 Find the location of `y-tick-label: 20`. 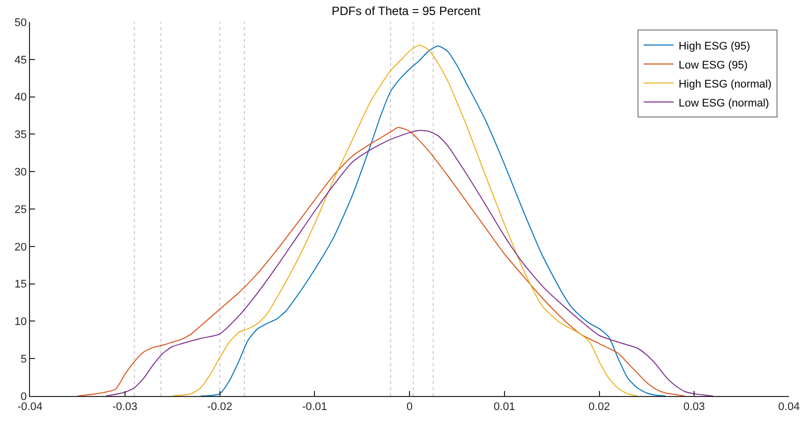

y-tick-label: 20 is located at coordinates (20, 247).